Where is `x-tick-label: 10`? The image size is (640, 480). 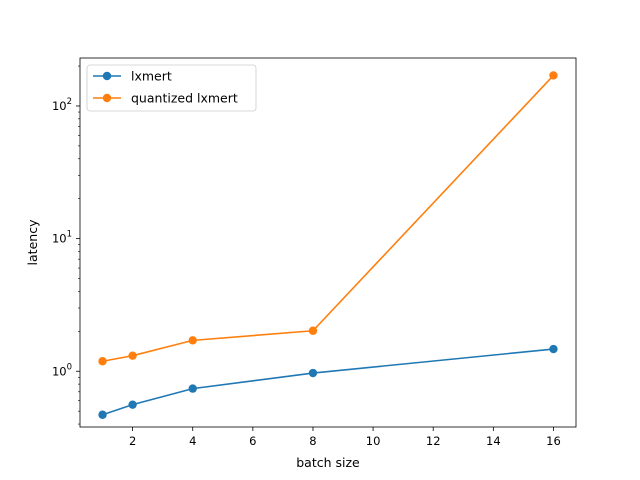
x-tick-label: 10 is located at coordinates (373, 441).